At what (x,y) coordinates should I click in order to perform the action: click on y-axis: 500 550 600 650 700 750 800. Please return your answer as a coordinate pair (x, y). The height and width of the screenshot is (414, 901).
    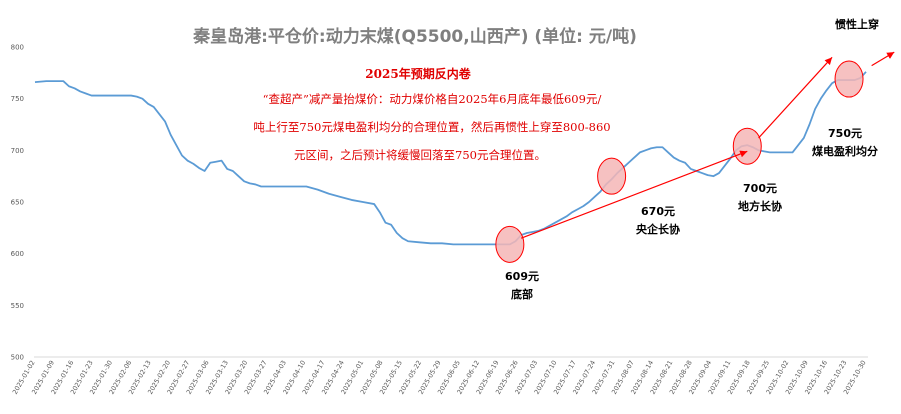
    Looking at the image, I should click on (17, 203).